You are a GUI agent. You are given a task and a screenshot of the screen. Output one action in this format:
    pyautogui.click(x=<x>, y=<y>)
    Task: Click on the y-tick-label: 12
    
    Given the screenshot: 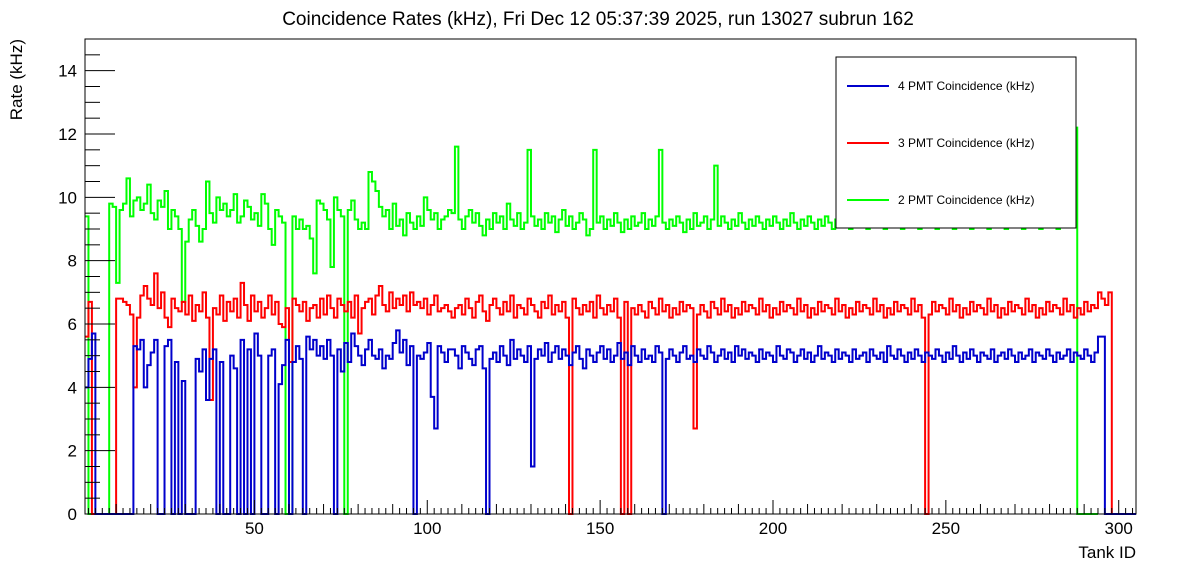 What is the action you would take?
    pyautogui.click(x=67, y=134)
    